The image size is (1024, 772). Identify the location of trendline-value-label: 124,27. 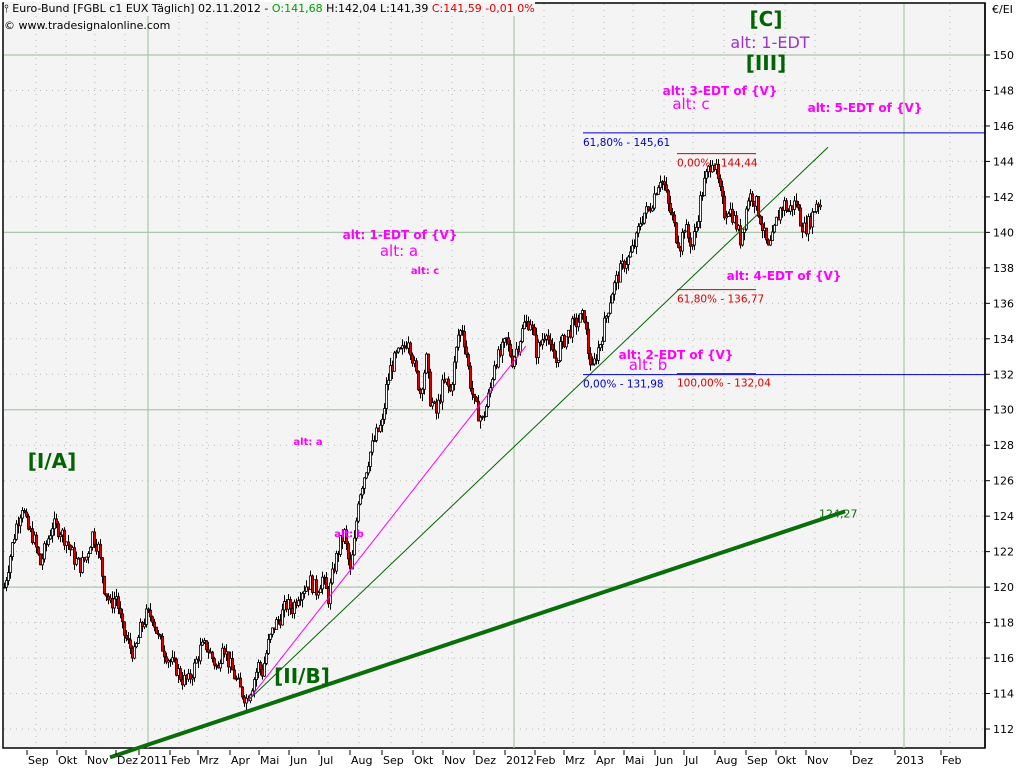
(838, 513).